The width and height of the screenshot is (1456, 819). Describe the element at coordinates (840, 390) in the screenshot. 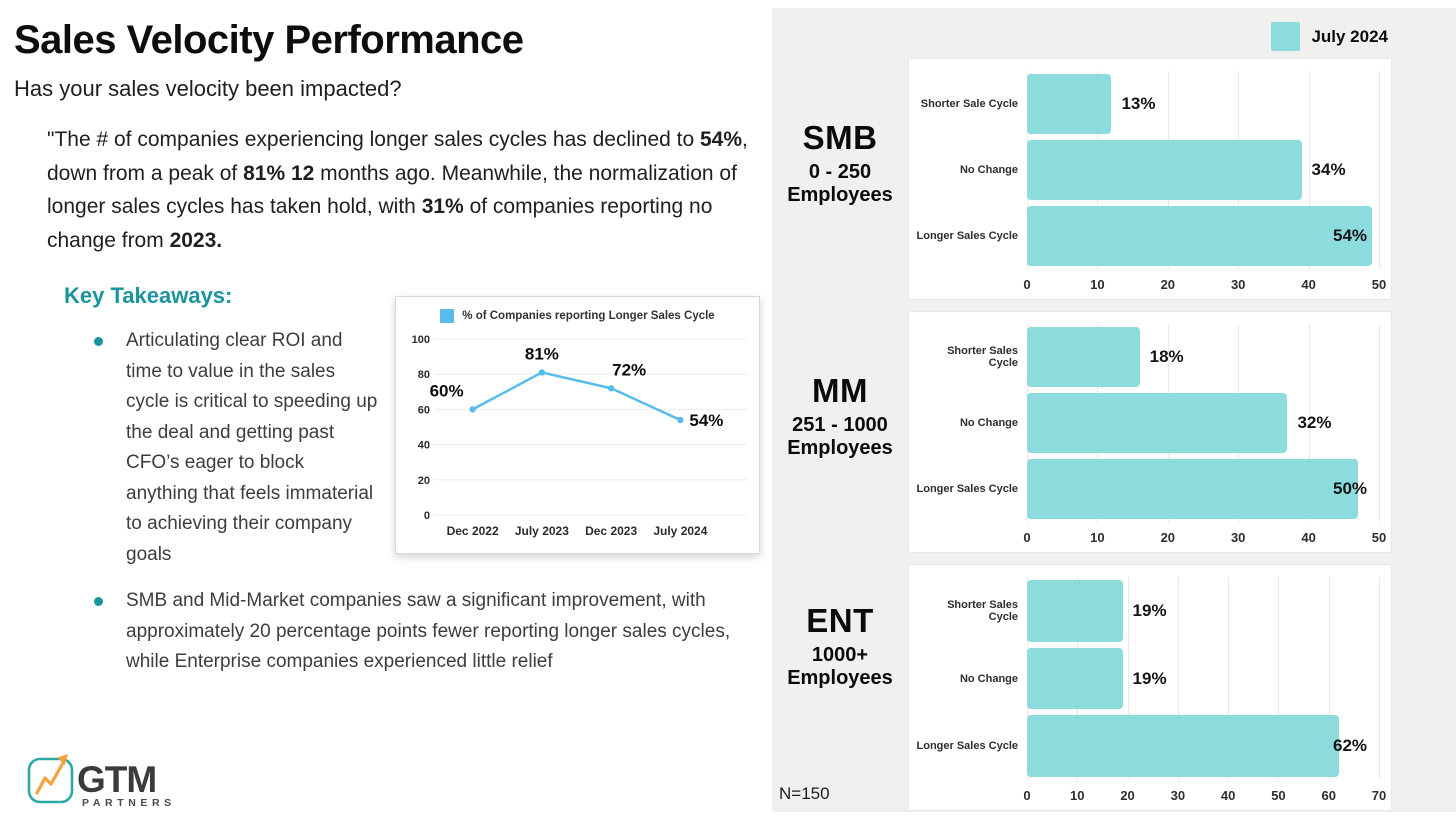

I see `segment-abbr: MM` at that location.